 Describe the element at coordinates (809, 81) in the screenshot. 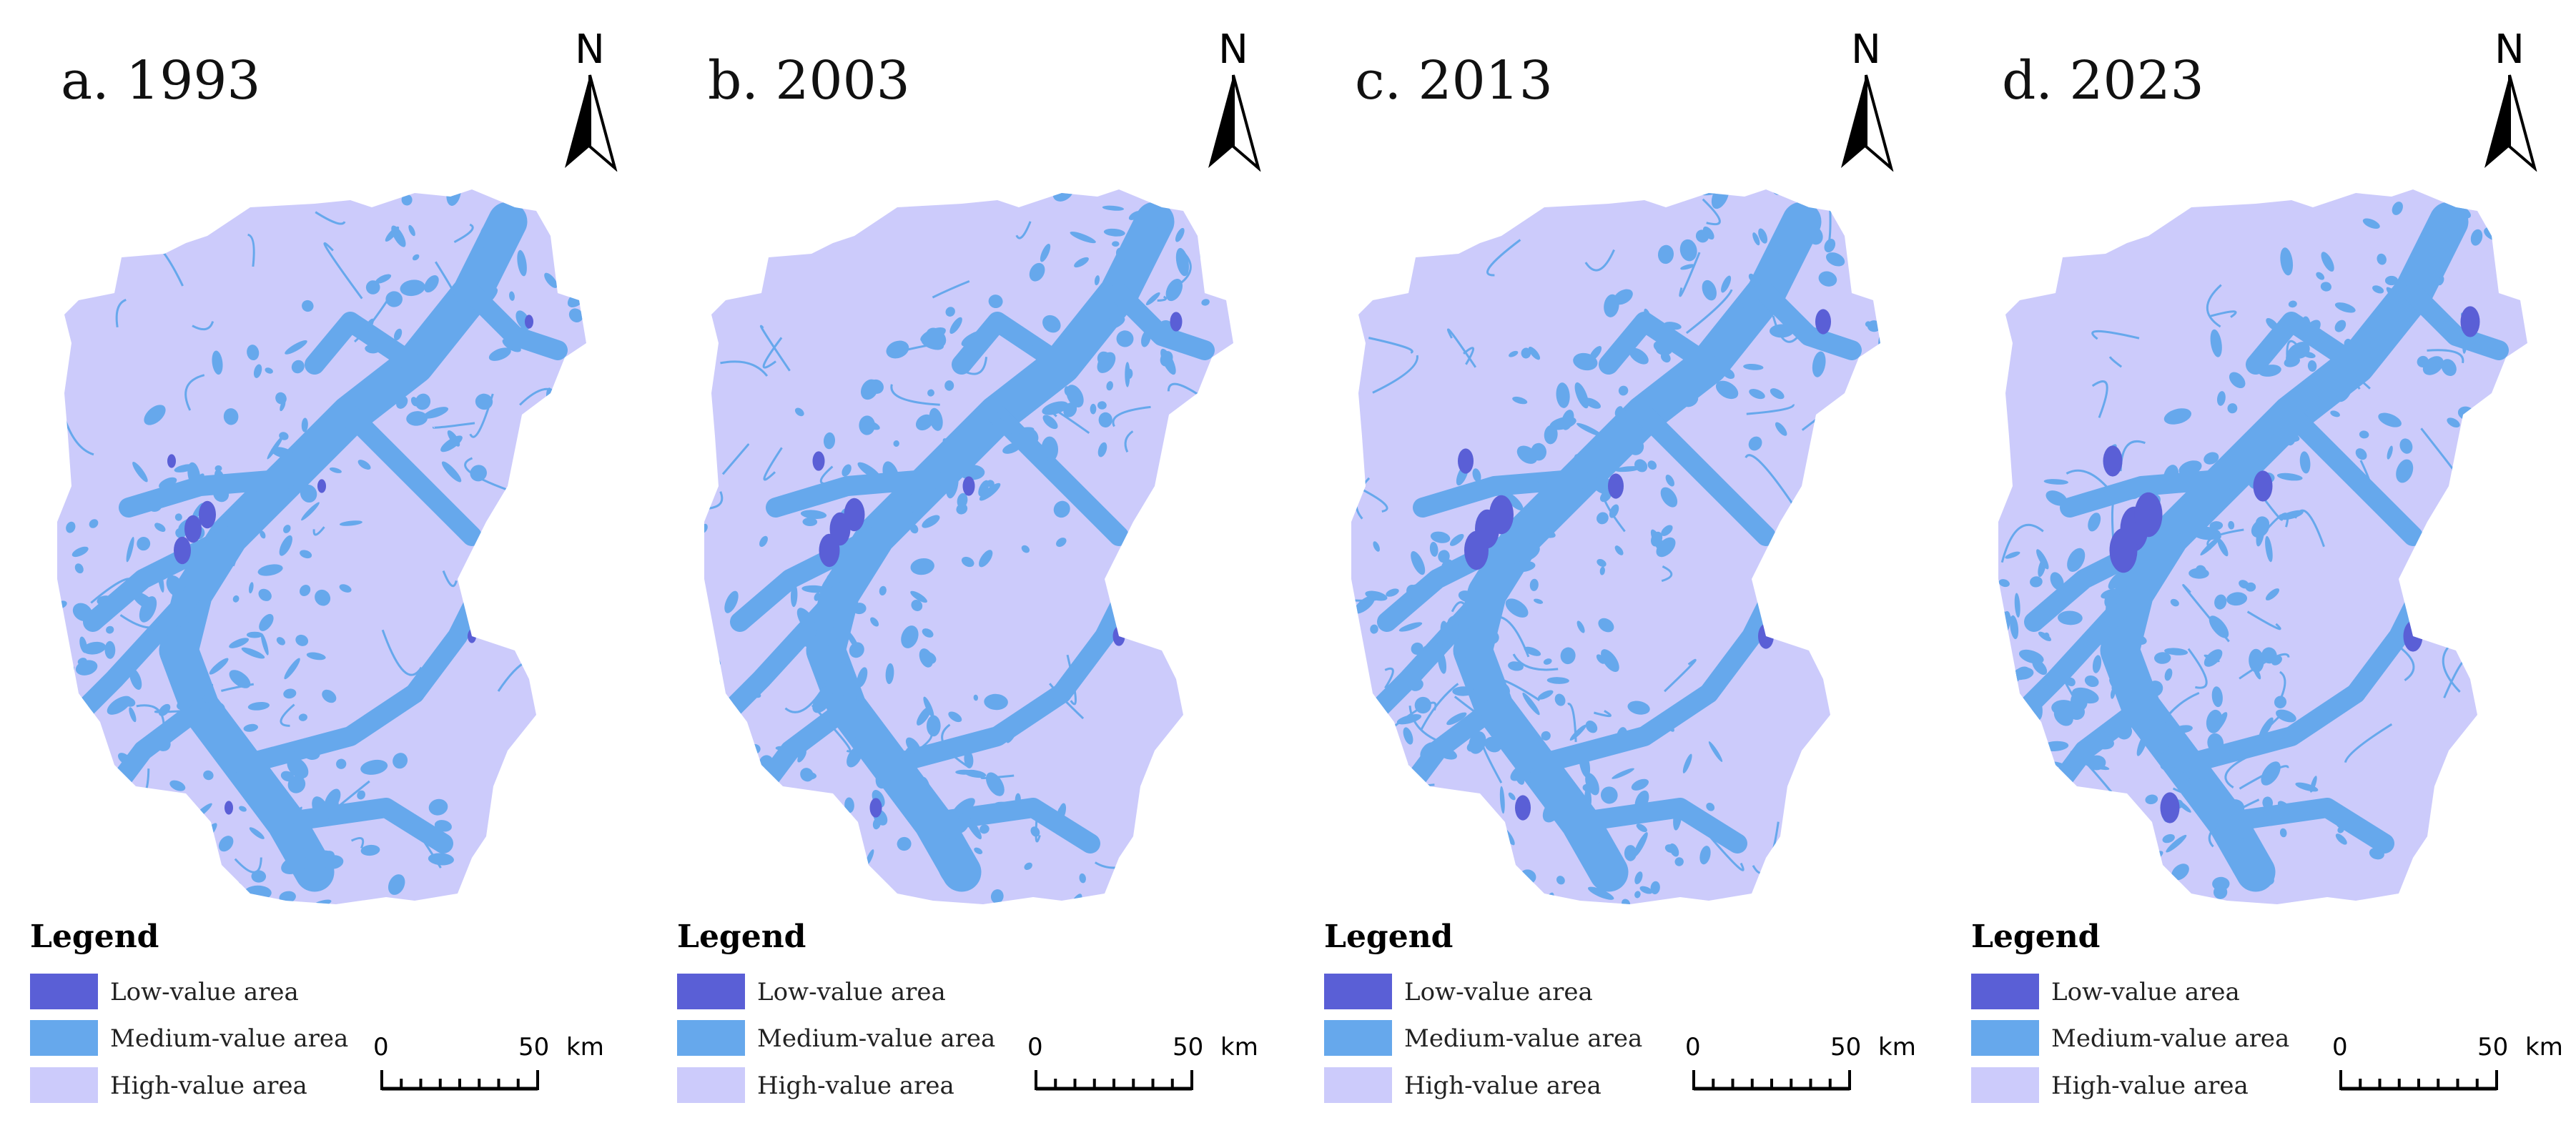

I see `panel-title: b. 2003` at that location.